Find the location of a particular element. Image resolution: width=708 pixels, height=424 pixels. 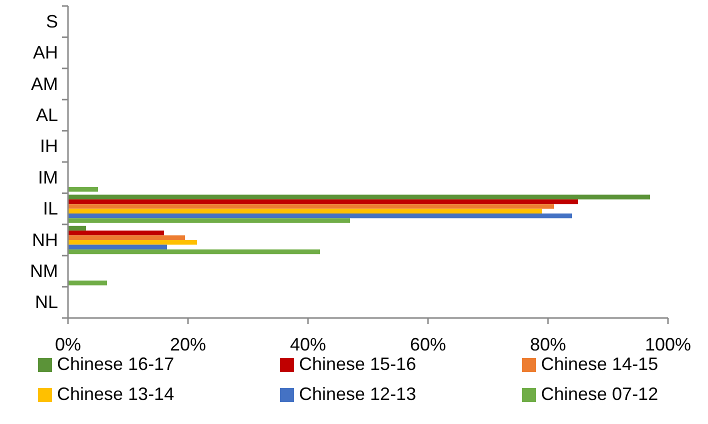

legend-label: Chinese 12-13 is located at coordinates (357, 394).